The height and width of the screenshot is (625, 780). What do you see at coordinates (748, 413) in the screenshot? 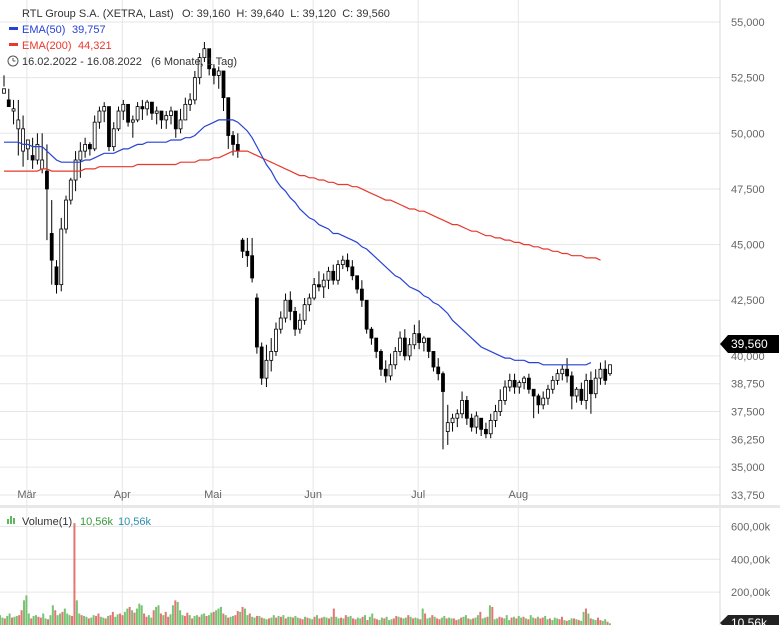
I see `price-tick-label: 37,500` at bounding box center [748, 413].